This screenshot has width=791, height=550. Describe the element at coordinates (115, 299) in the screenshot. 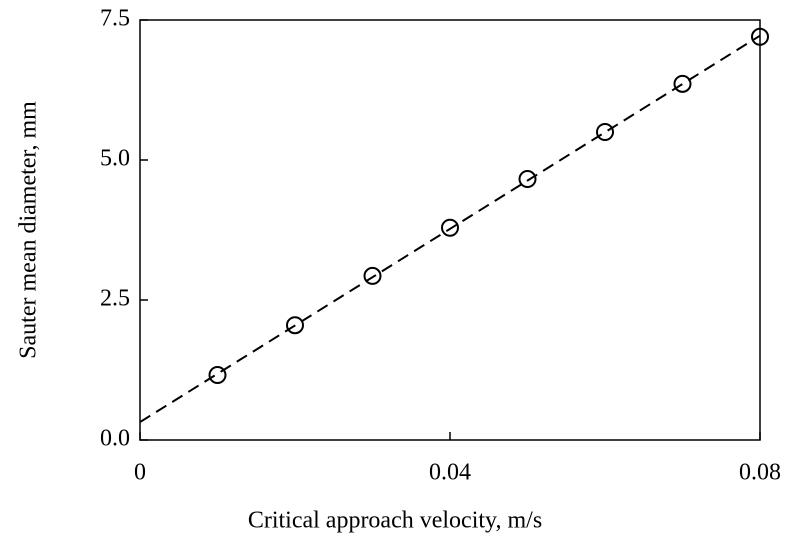

I see `y-tick-label: 2.5` at that location.